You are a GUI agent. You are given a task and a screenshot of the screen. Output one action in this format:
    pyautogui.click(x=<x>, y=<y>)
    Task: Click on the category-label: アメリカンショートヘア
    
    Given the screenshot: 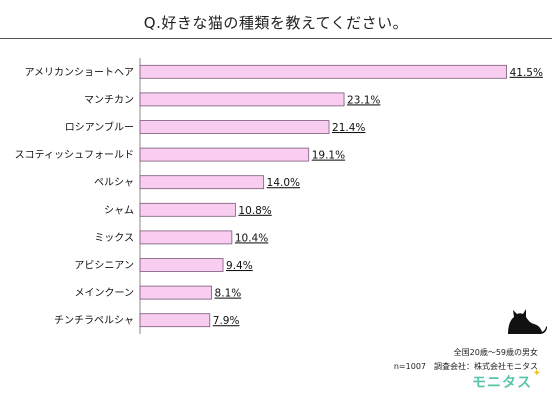 What is the action you would take?
    pyautogui.click(x=80, y=72)
    